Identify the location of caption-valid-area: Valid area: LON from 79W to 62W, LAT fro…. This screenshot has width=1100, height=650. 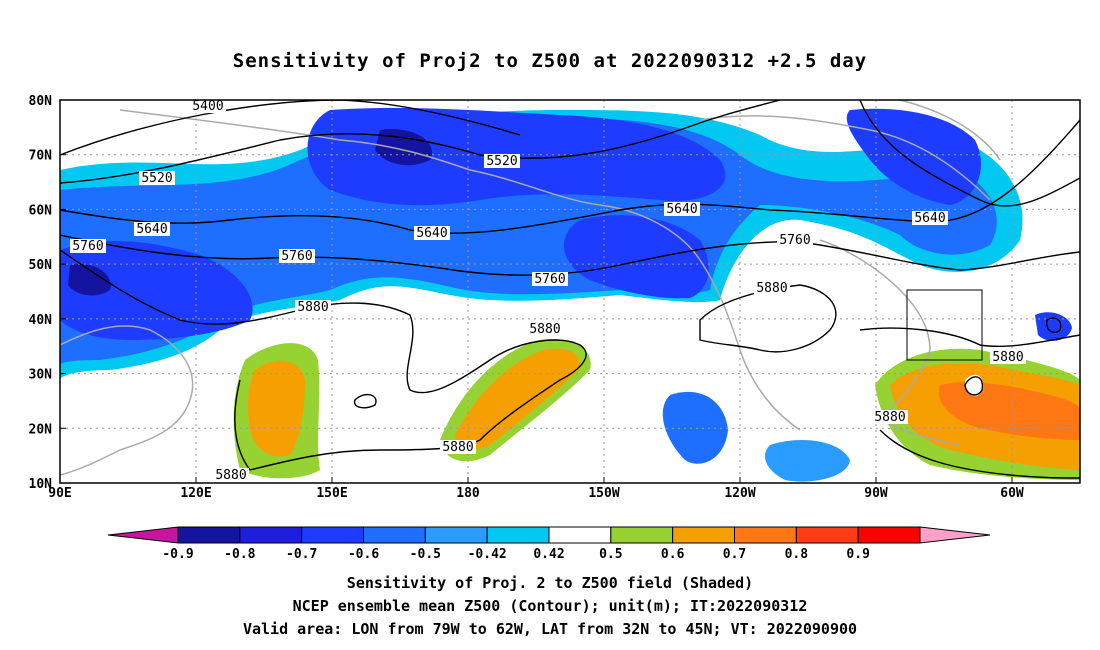
(550, 629).